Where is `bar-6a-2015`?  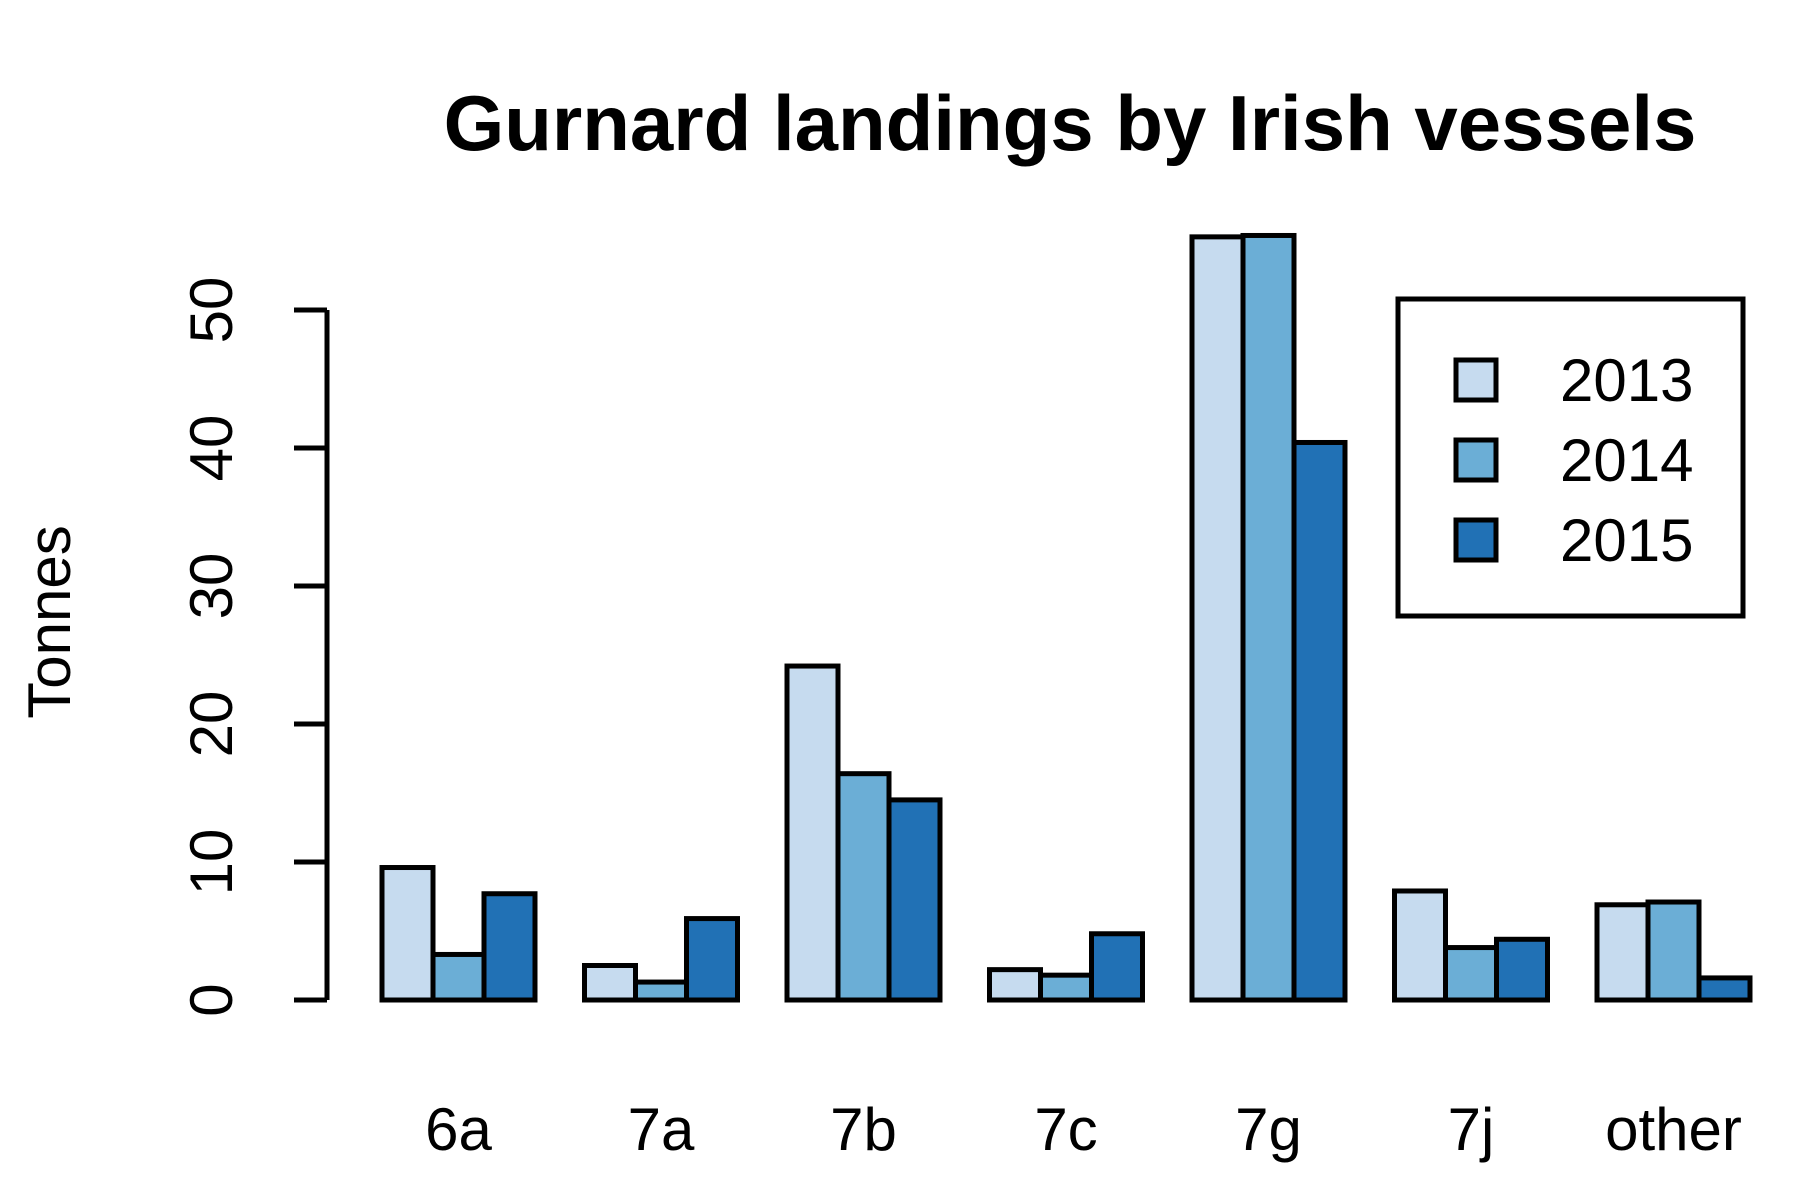 bar-6a-2015 is located at coordinates (509, 947).